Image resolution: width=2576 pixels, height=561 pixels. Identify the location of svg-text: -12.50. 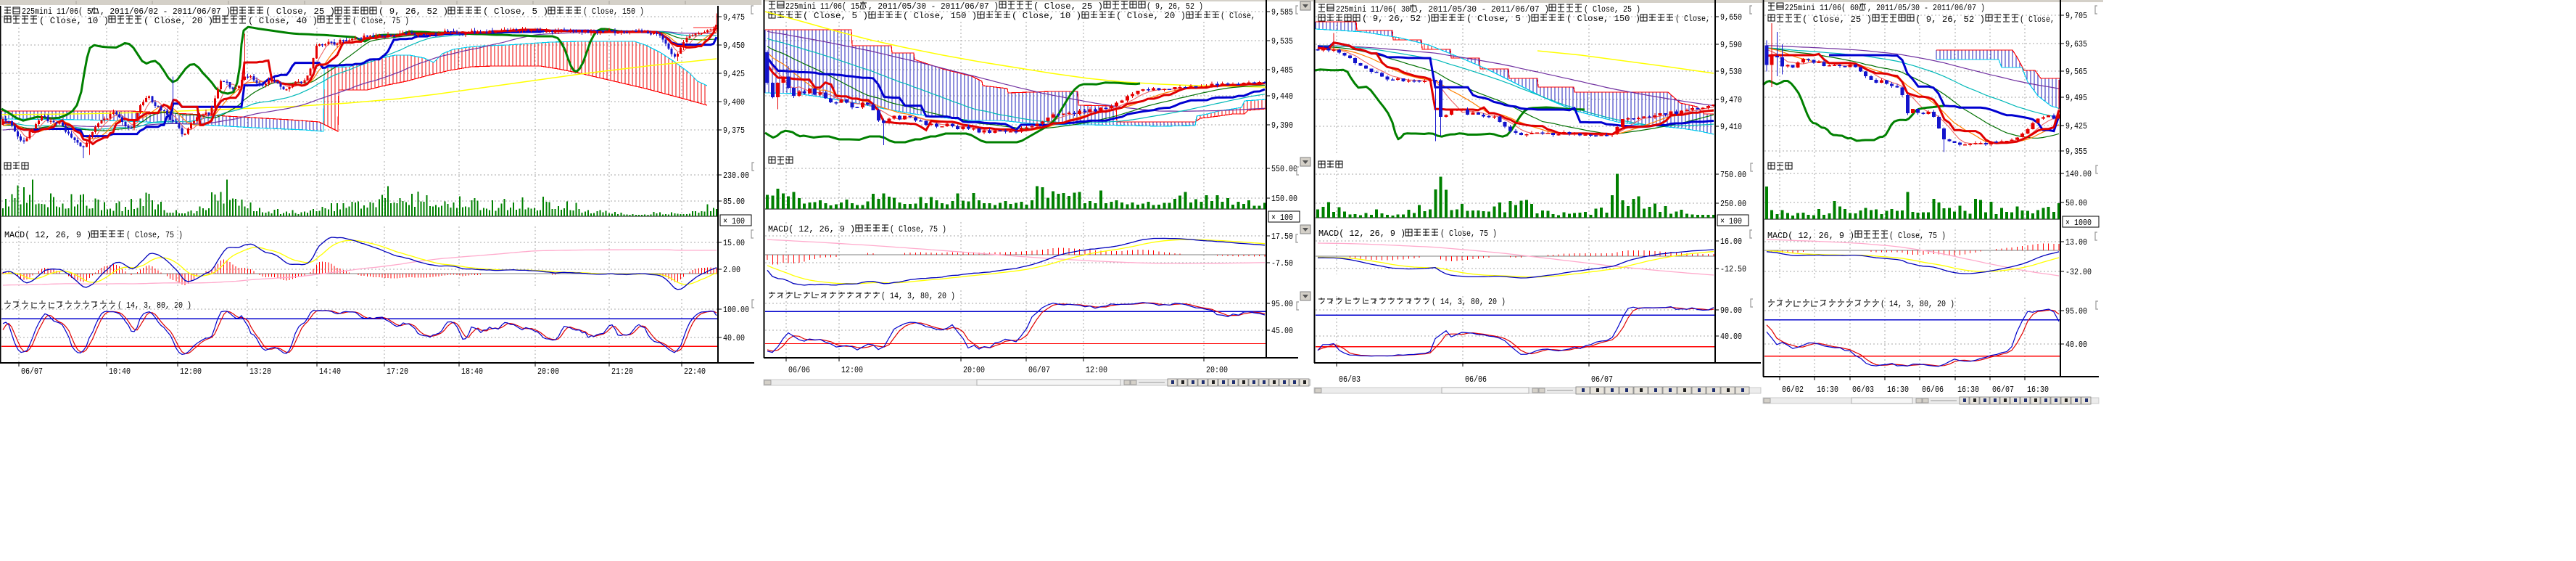
(1733, 269).